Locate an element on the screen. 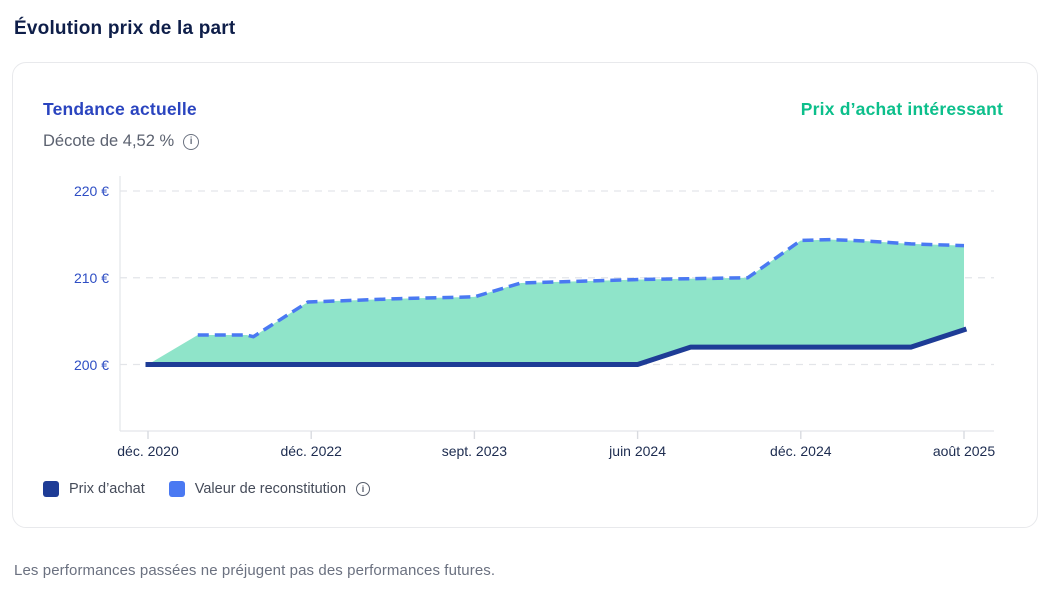 This screenshot has width=1059, height=598. y-axis-label: 200 € is located at coordinates (91, 364).